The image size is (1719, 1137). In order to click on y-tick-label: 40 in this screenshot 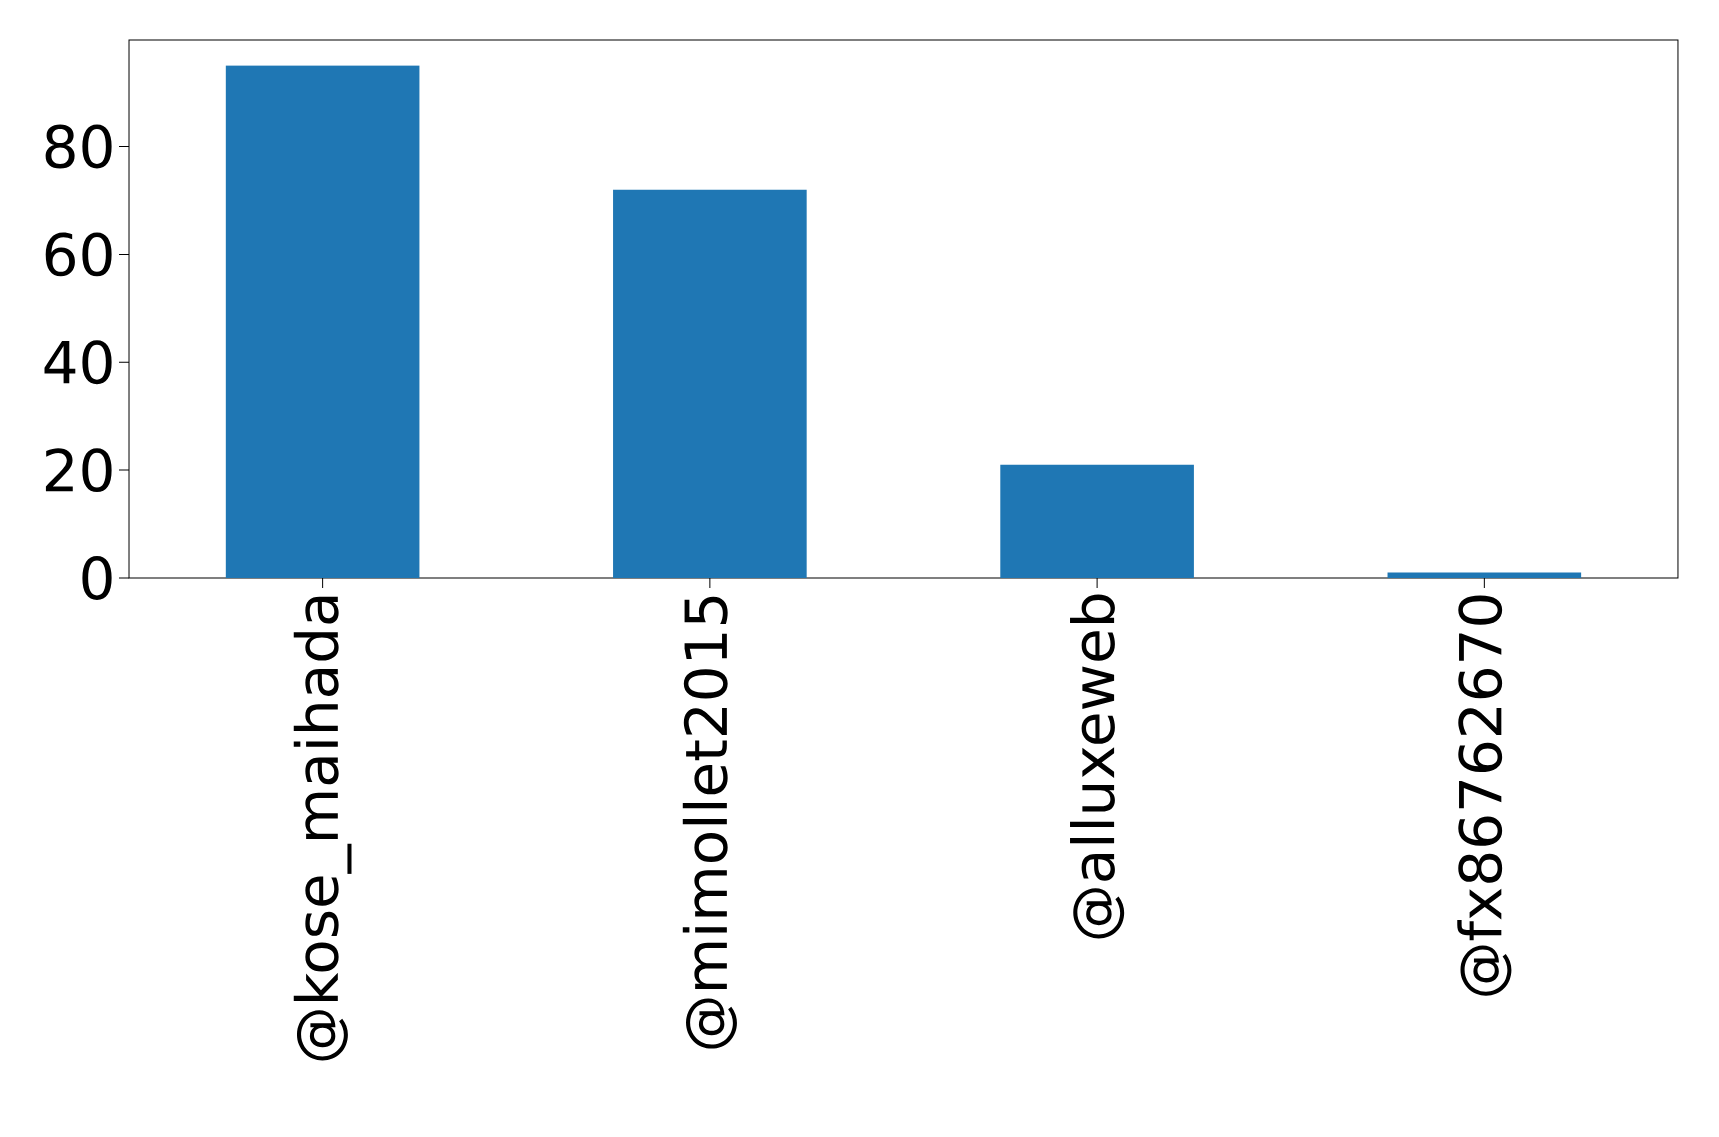, I will do `click(78, 362)`.